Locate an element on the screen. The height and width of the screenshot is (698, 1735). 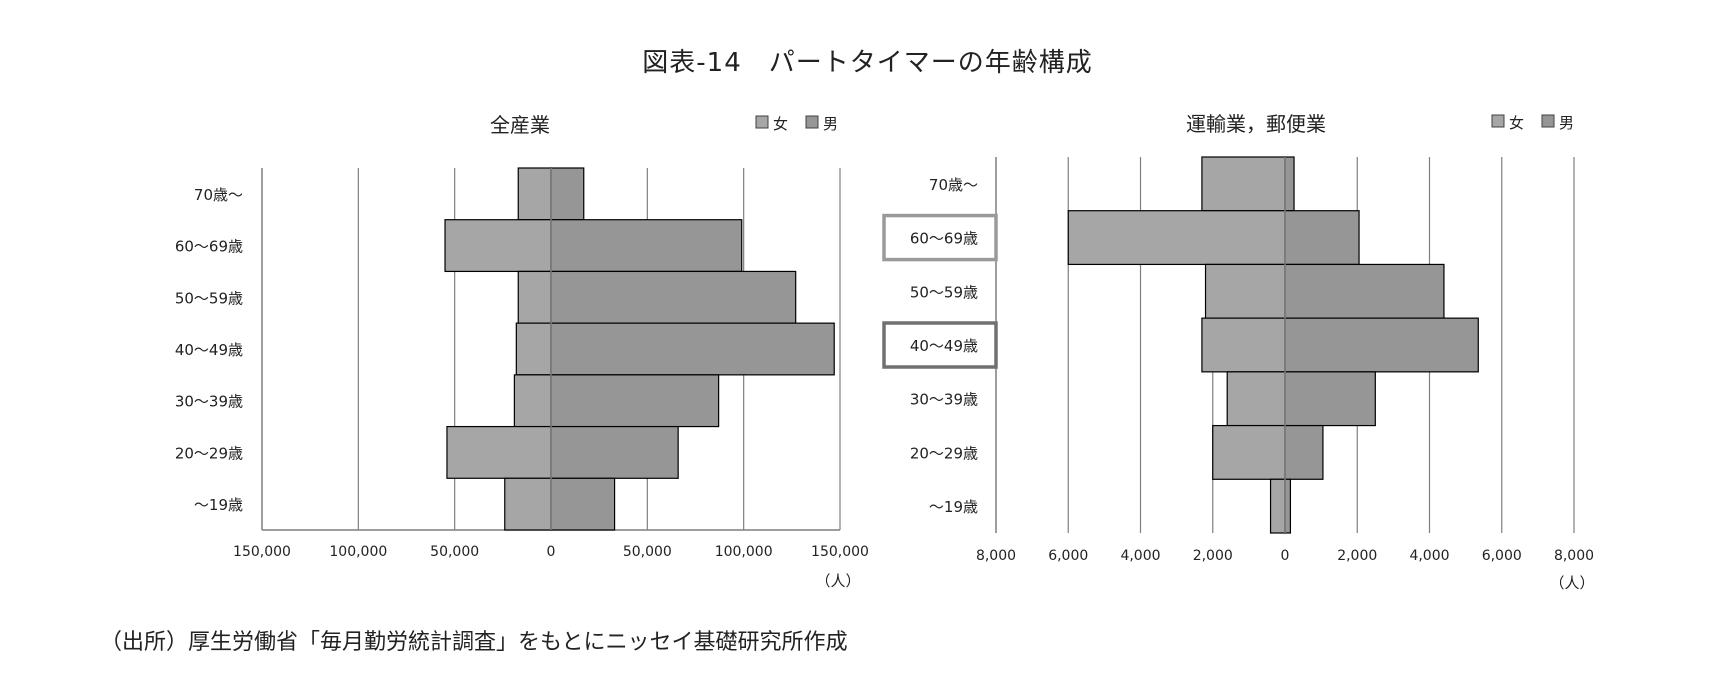
chart-title: 運輸業，郵便業 is located at coordinates (1256, 124).